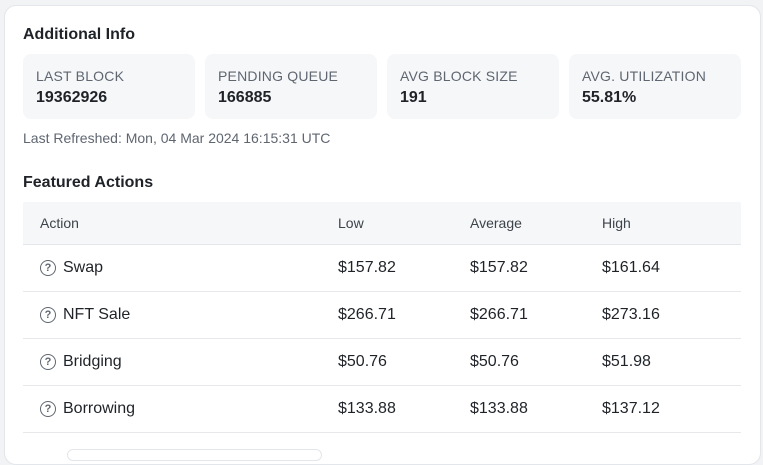  What do you see at coordinates (88, 182) in the screenshot?
I see `featured-actions-title: Featured Actions` at bounding box center [88, 182].